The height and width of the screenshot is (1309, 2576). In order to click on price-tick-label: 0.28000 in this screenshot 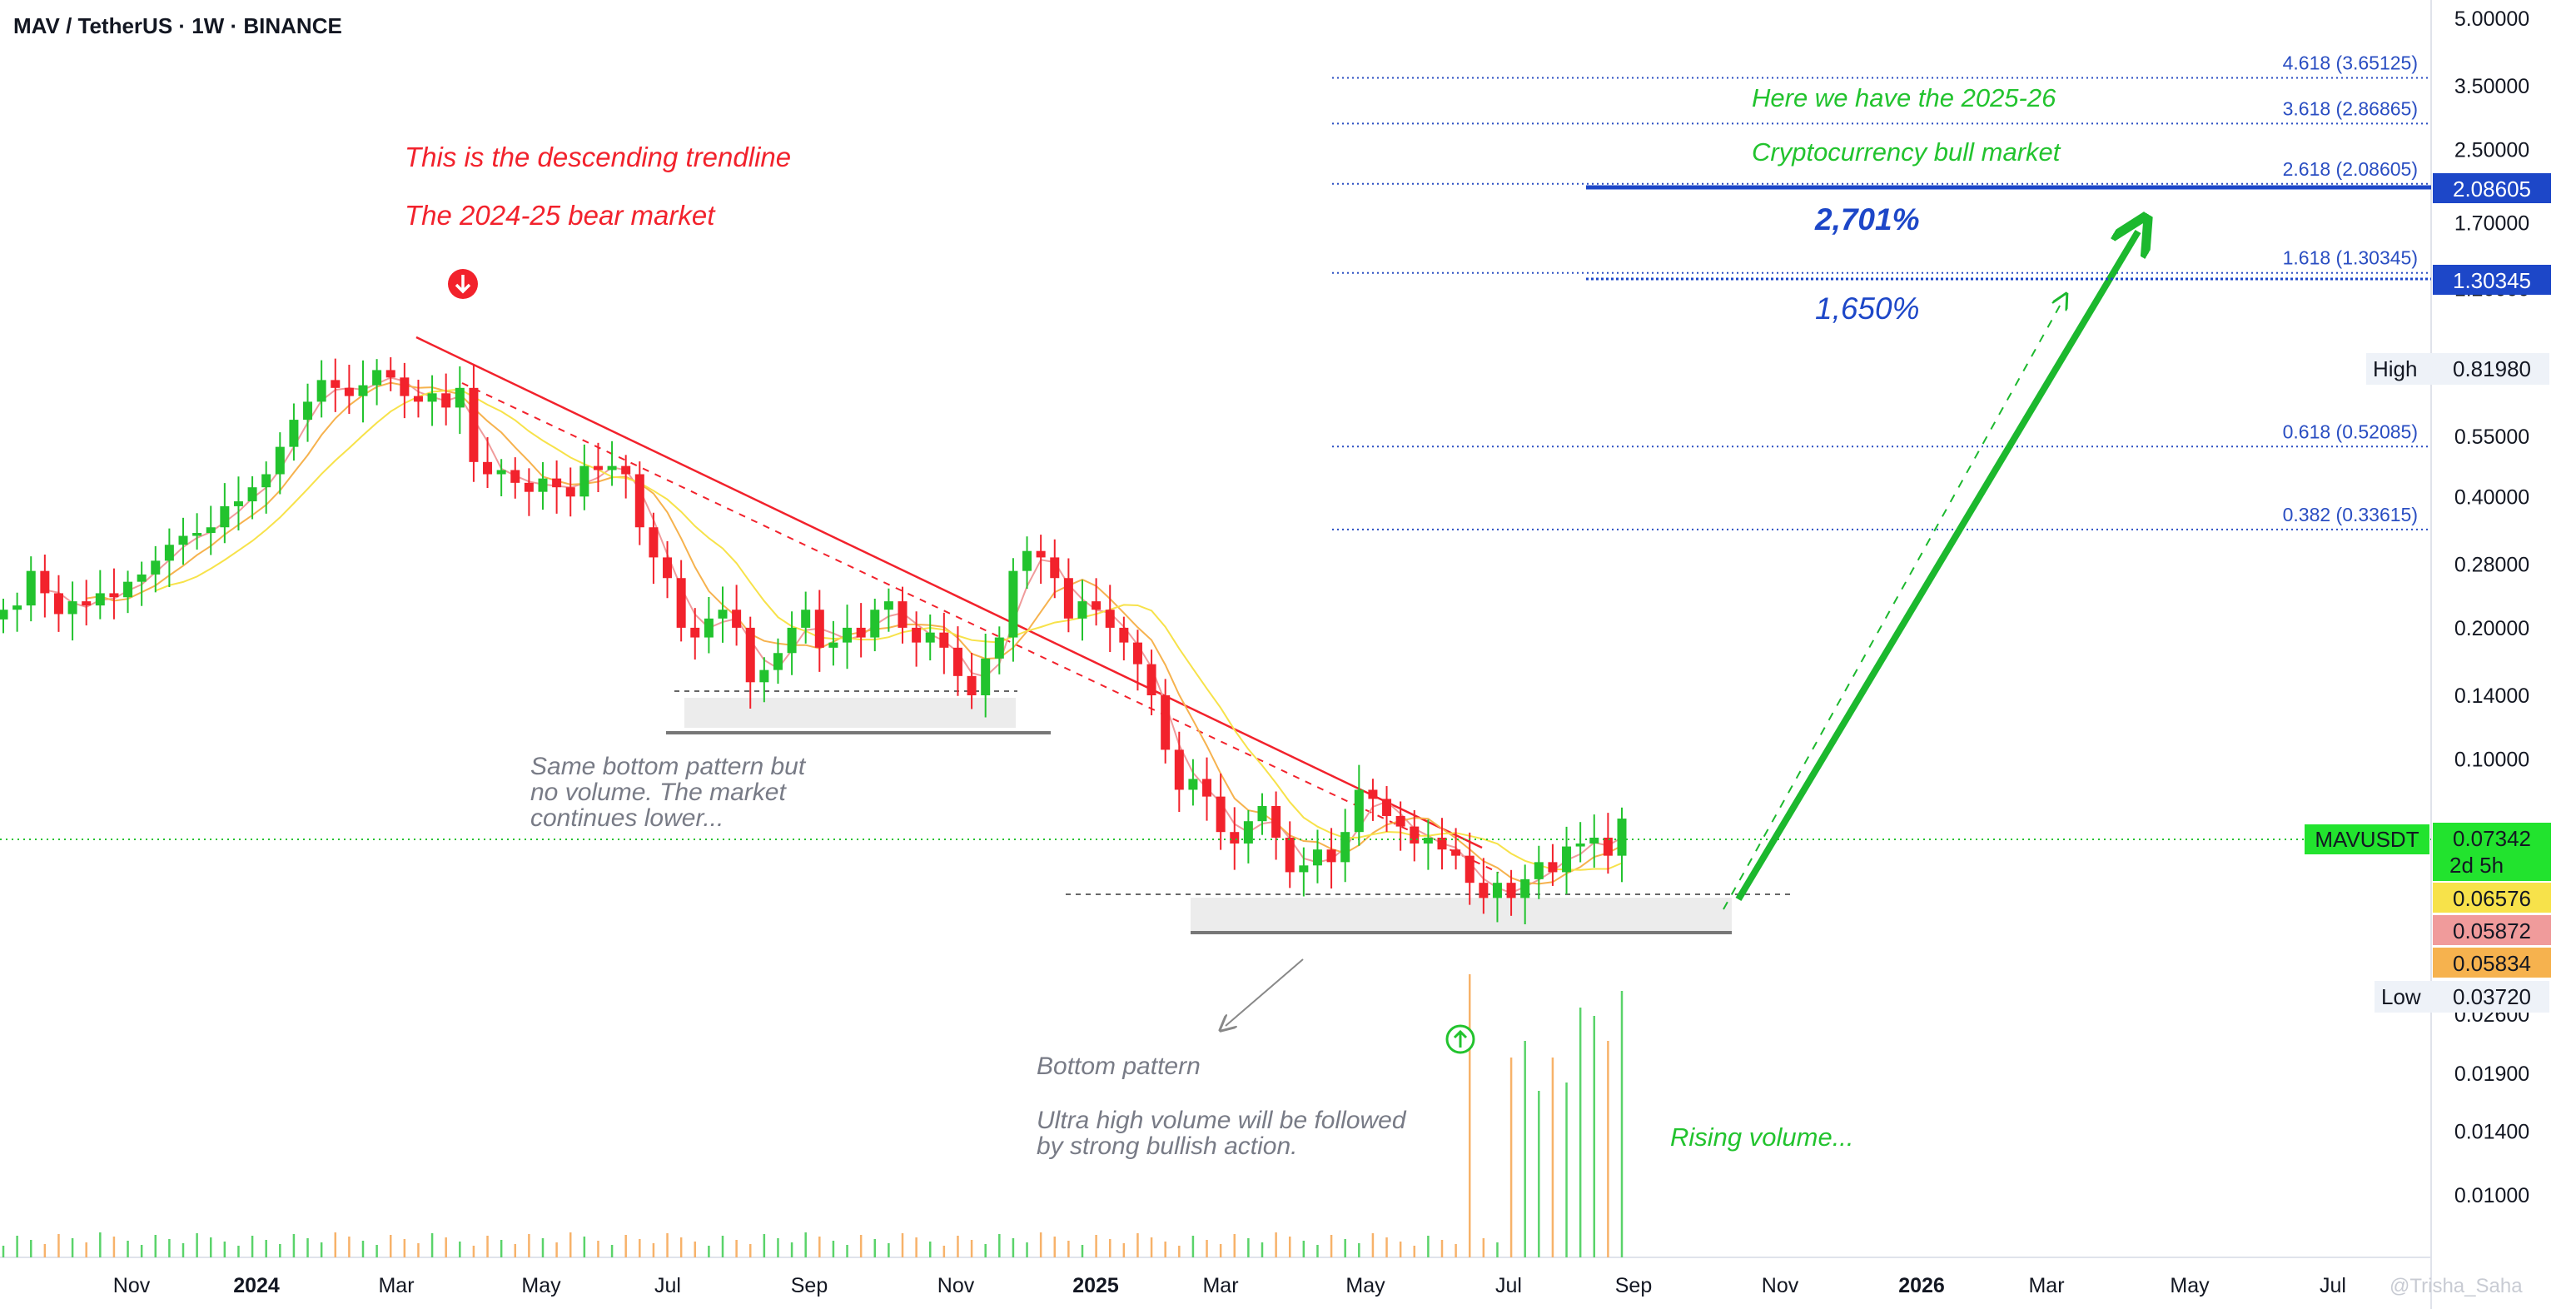, I will do `click(2491, 564)`.